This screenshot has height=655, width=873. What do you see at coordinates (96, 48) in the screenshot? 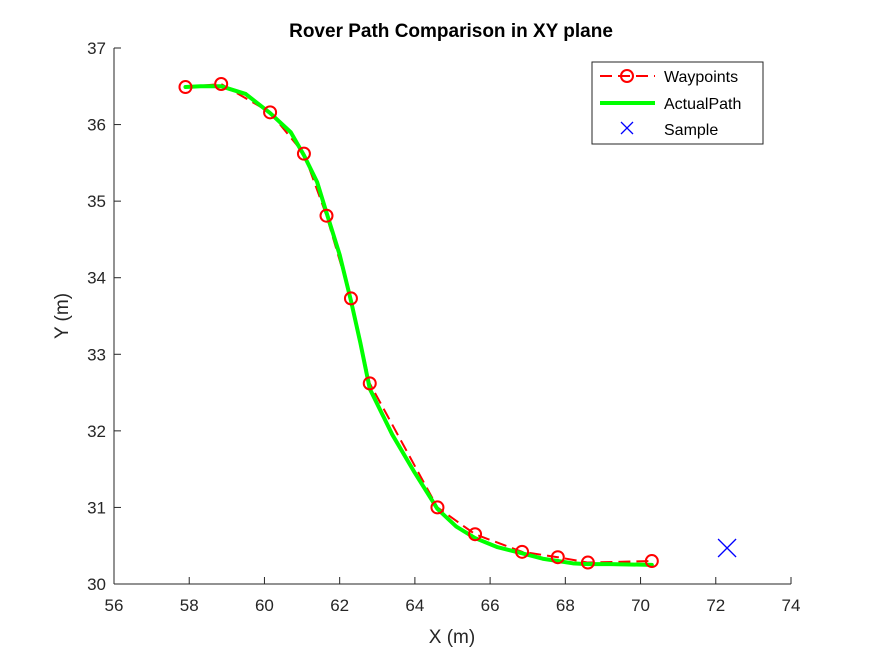
I see `y-tick-label: 37` at bounding box center [96, 48].